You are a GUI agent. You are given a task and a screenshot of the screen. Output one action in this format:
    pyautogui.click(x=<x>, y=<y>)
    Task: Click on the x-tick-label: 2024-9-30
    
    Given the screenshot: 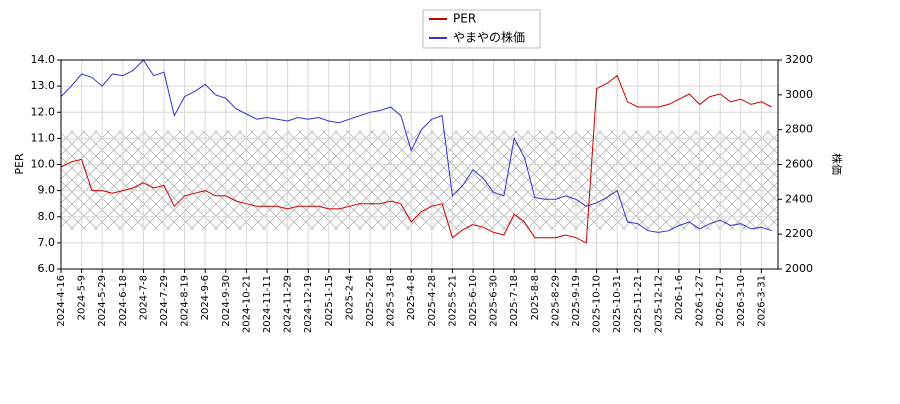 What is the action you would take?
    pyautogui.click(x=226, y=301)
    